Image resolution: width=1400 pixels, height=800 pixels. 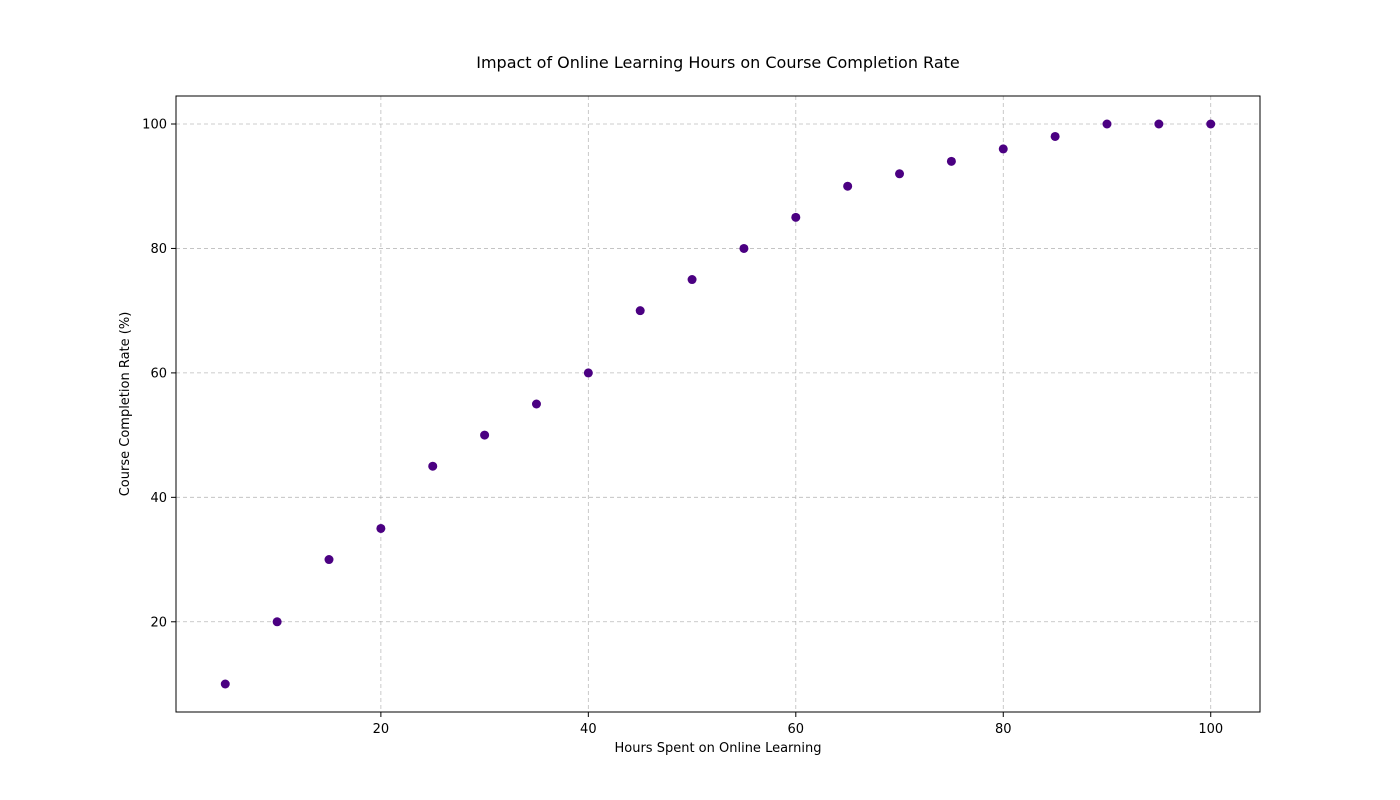 What do you see at coordinates (154, 125) in the screenshot?
I see `y-tick-label: 100` at bounding box center [154, 125].